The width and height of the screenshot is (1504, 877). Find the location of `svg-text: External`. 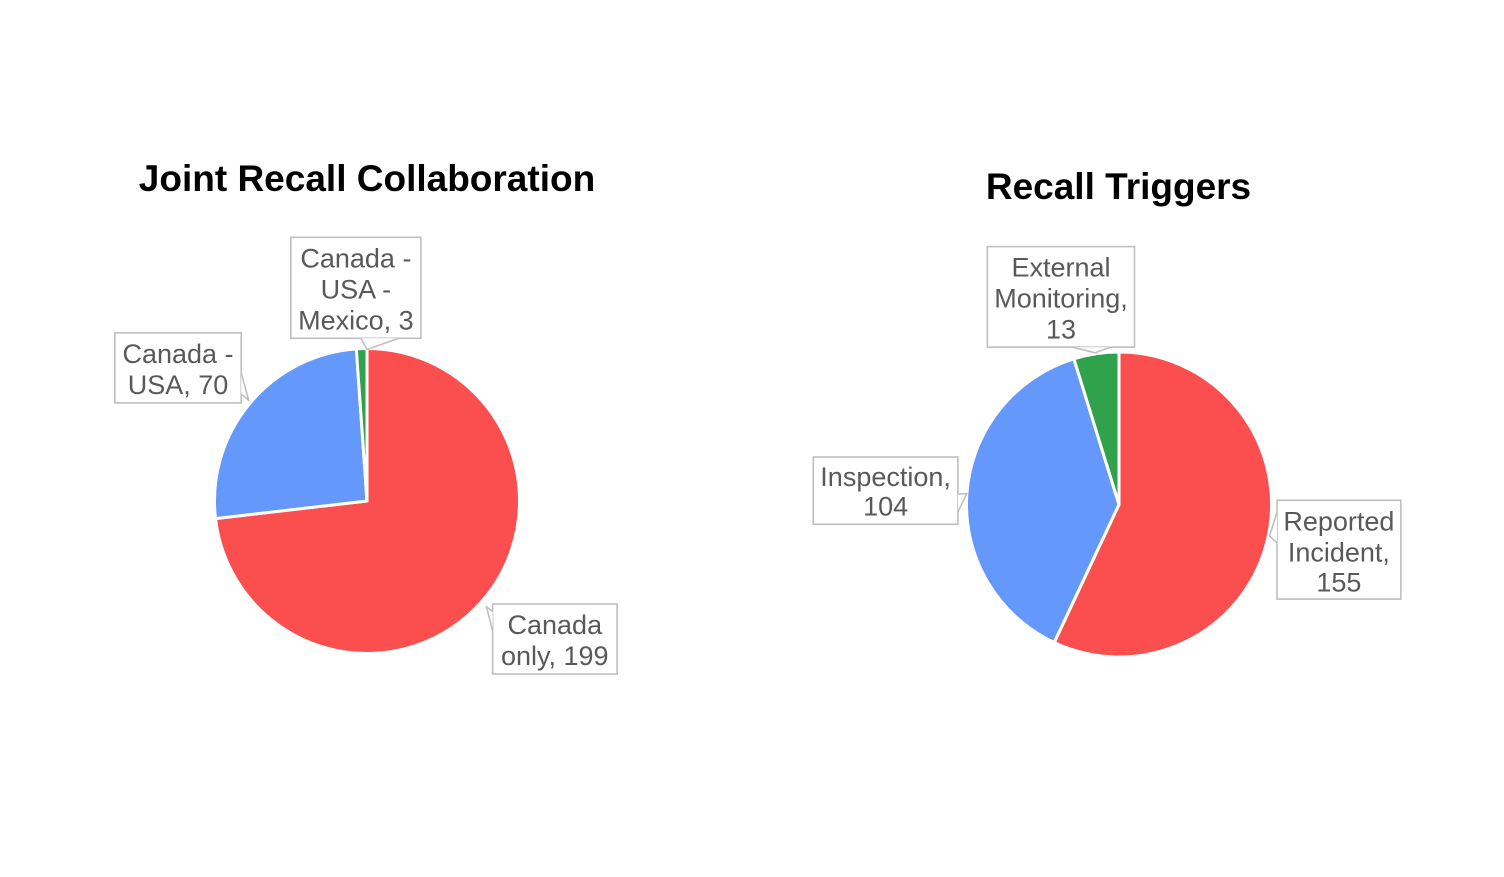

svg-text: External is located at coordinates (1060, 268).